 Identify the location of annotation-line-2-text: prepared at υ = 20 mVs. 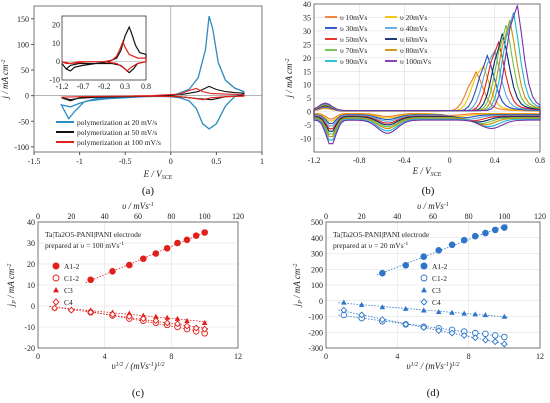
(368, 245).